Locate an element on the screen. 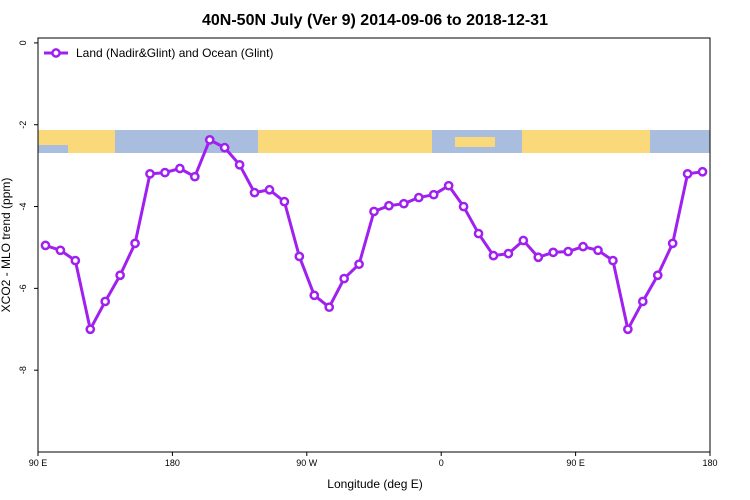 This screenshot has width=750, height=500. y-axis-label: XCO2 - MLO trend (ppm) is located at coordinates (6, 245).